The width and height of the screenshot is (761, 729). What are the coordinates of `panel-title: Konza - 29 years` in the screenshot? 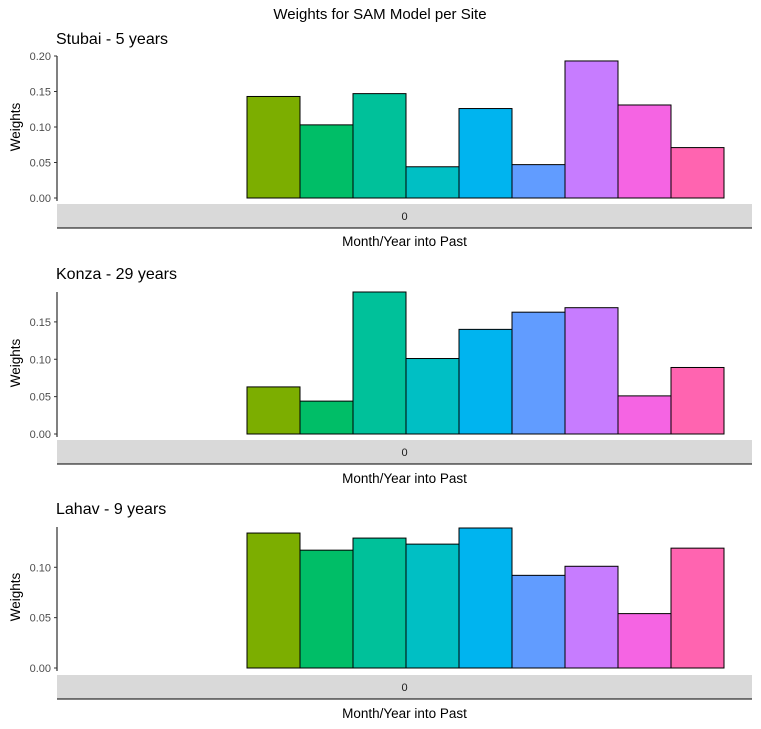 It's located at (116, 274).